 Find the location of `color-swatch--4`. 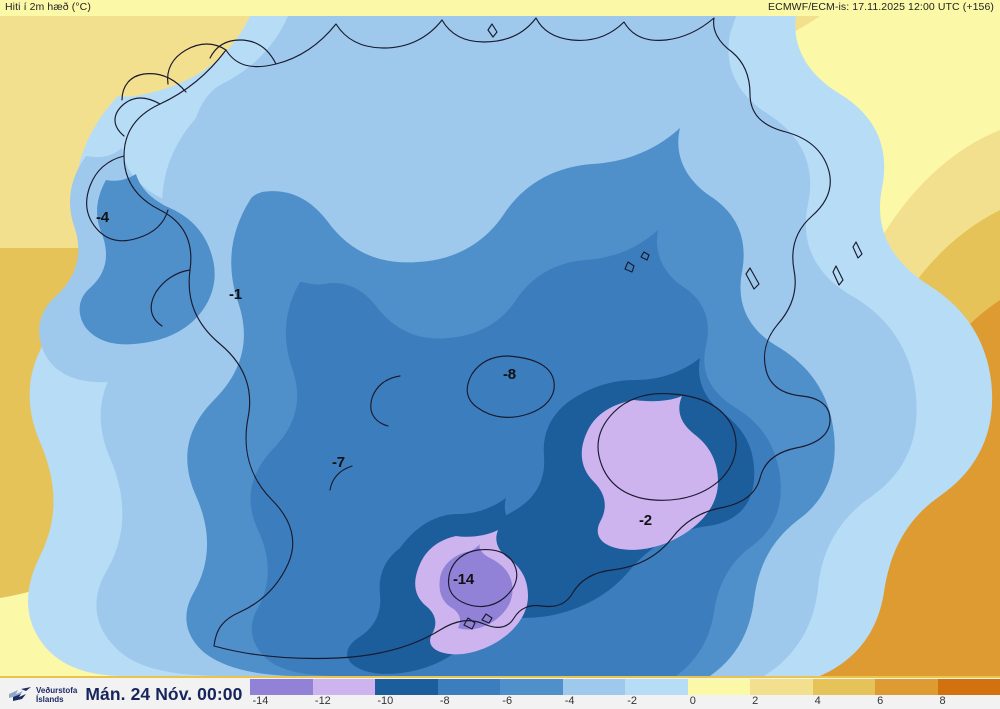

color-swatch--4 is located at coordinates (594, 687).